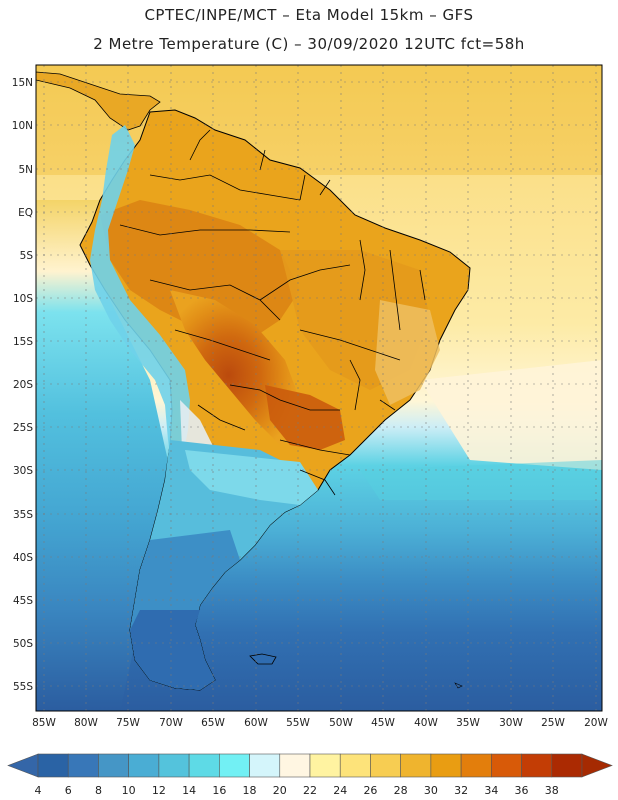 This screenshot has height=800, width=618. I want to click on colorbar-under-arrow, so click(23, 765).